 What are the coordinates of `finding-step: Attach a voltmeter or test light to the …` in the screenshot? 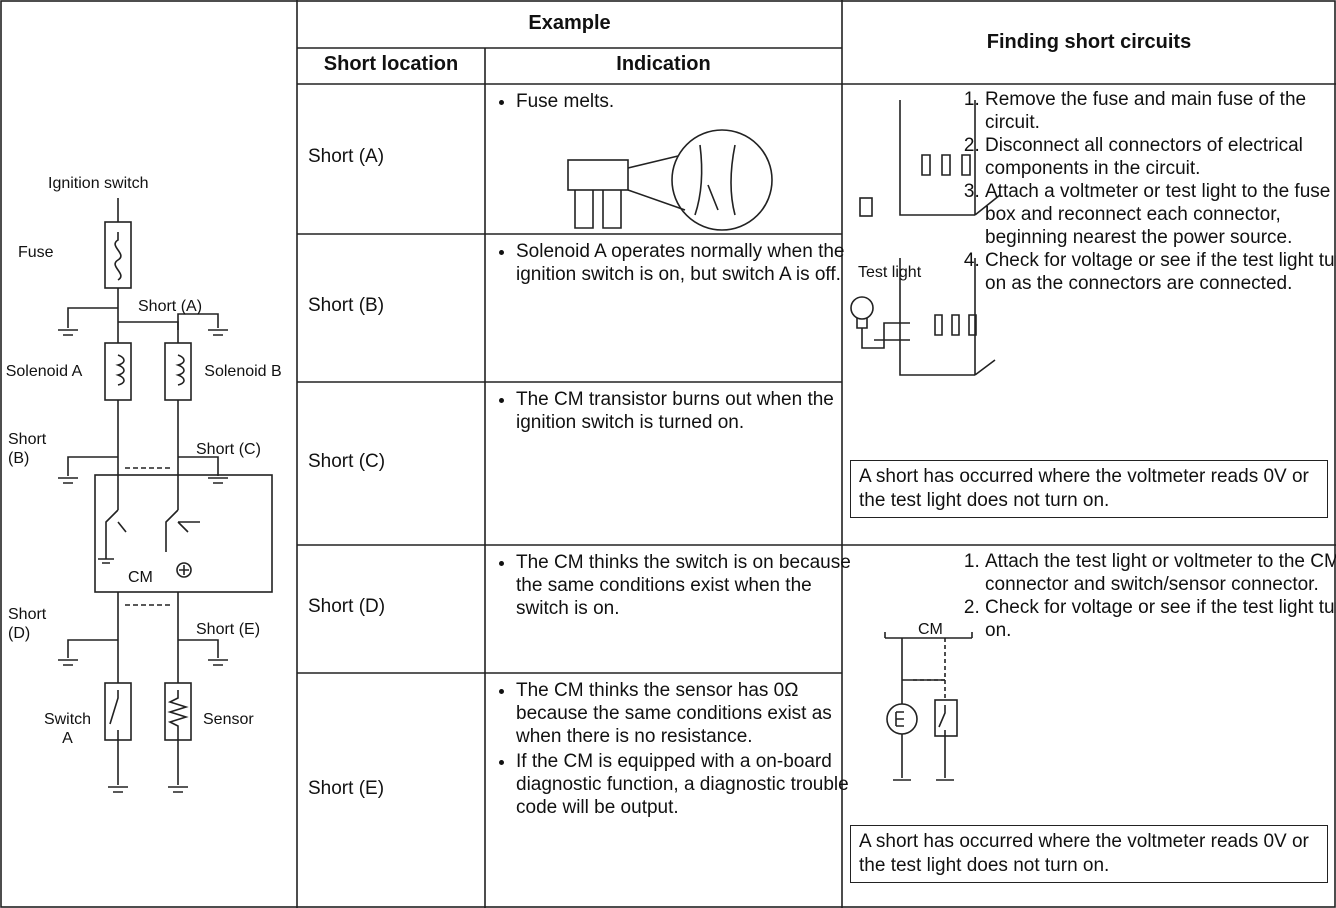 It's located at (1160, 214).